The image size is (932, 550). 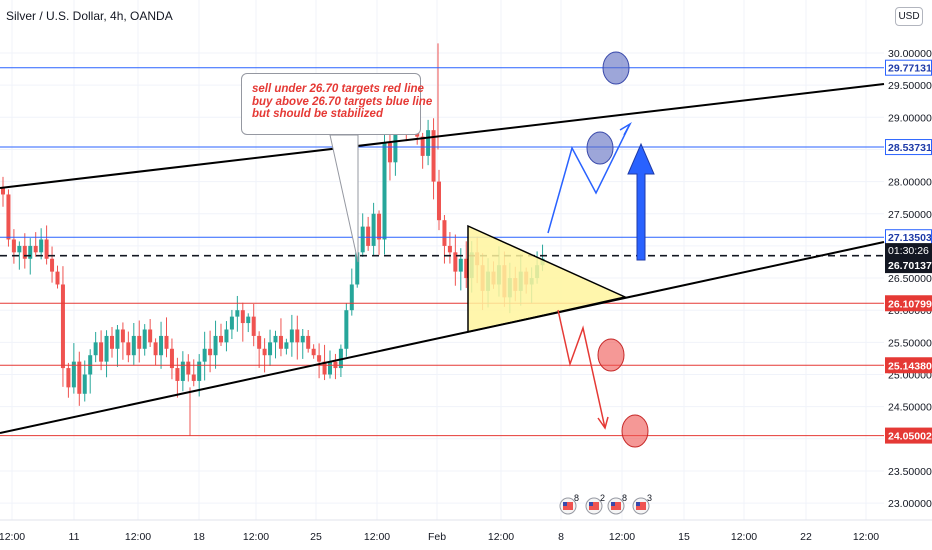 I want to click on buy-arrow, so click(x=641, y=201).